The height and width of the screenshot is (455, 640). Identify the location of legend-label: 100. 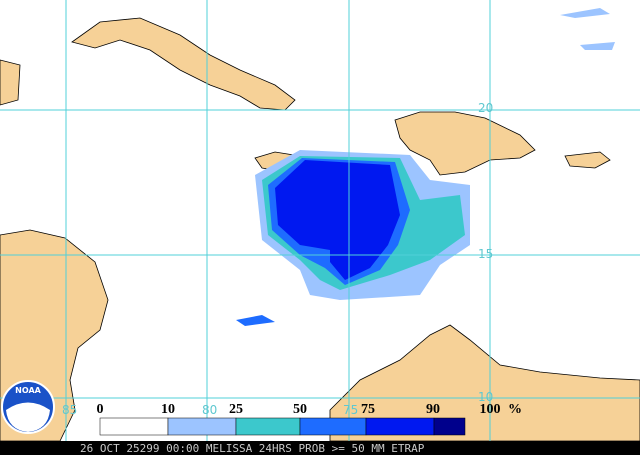
(490, 409).